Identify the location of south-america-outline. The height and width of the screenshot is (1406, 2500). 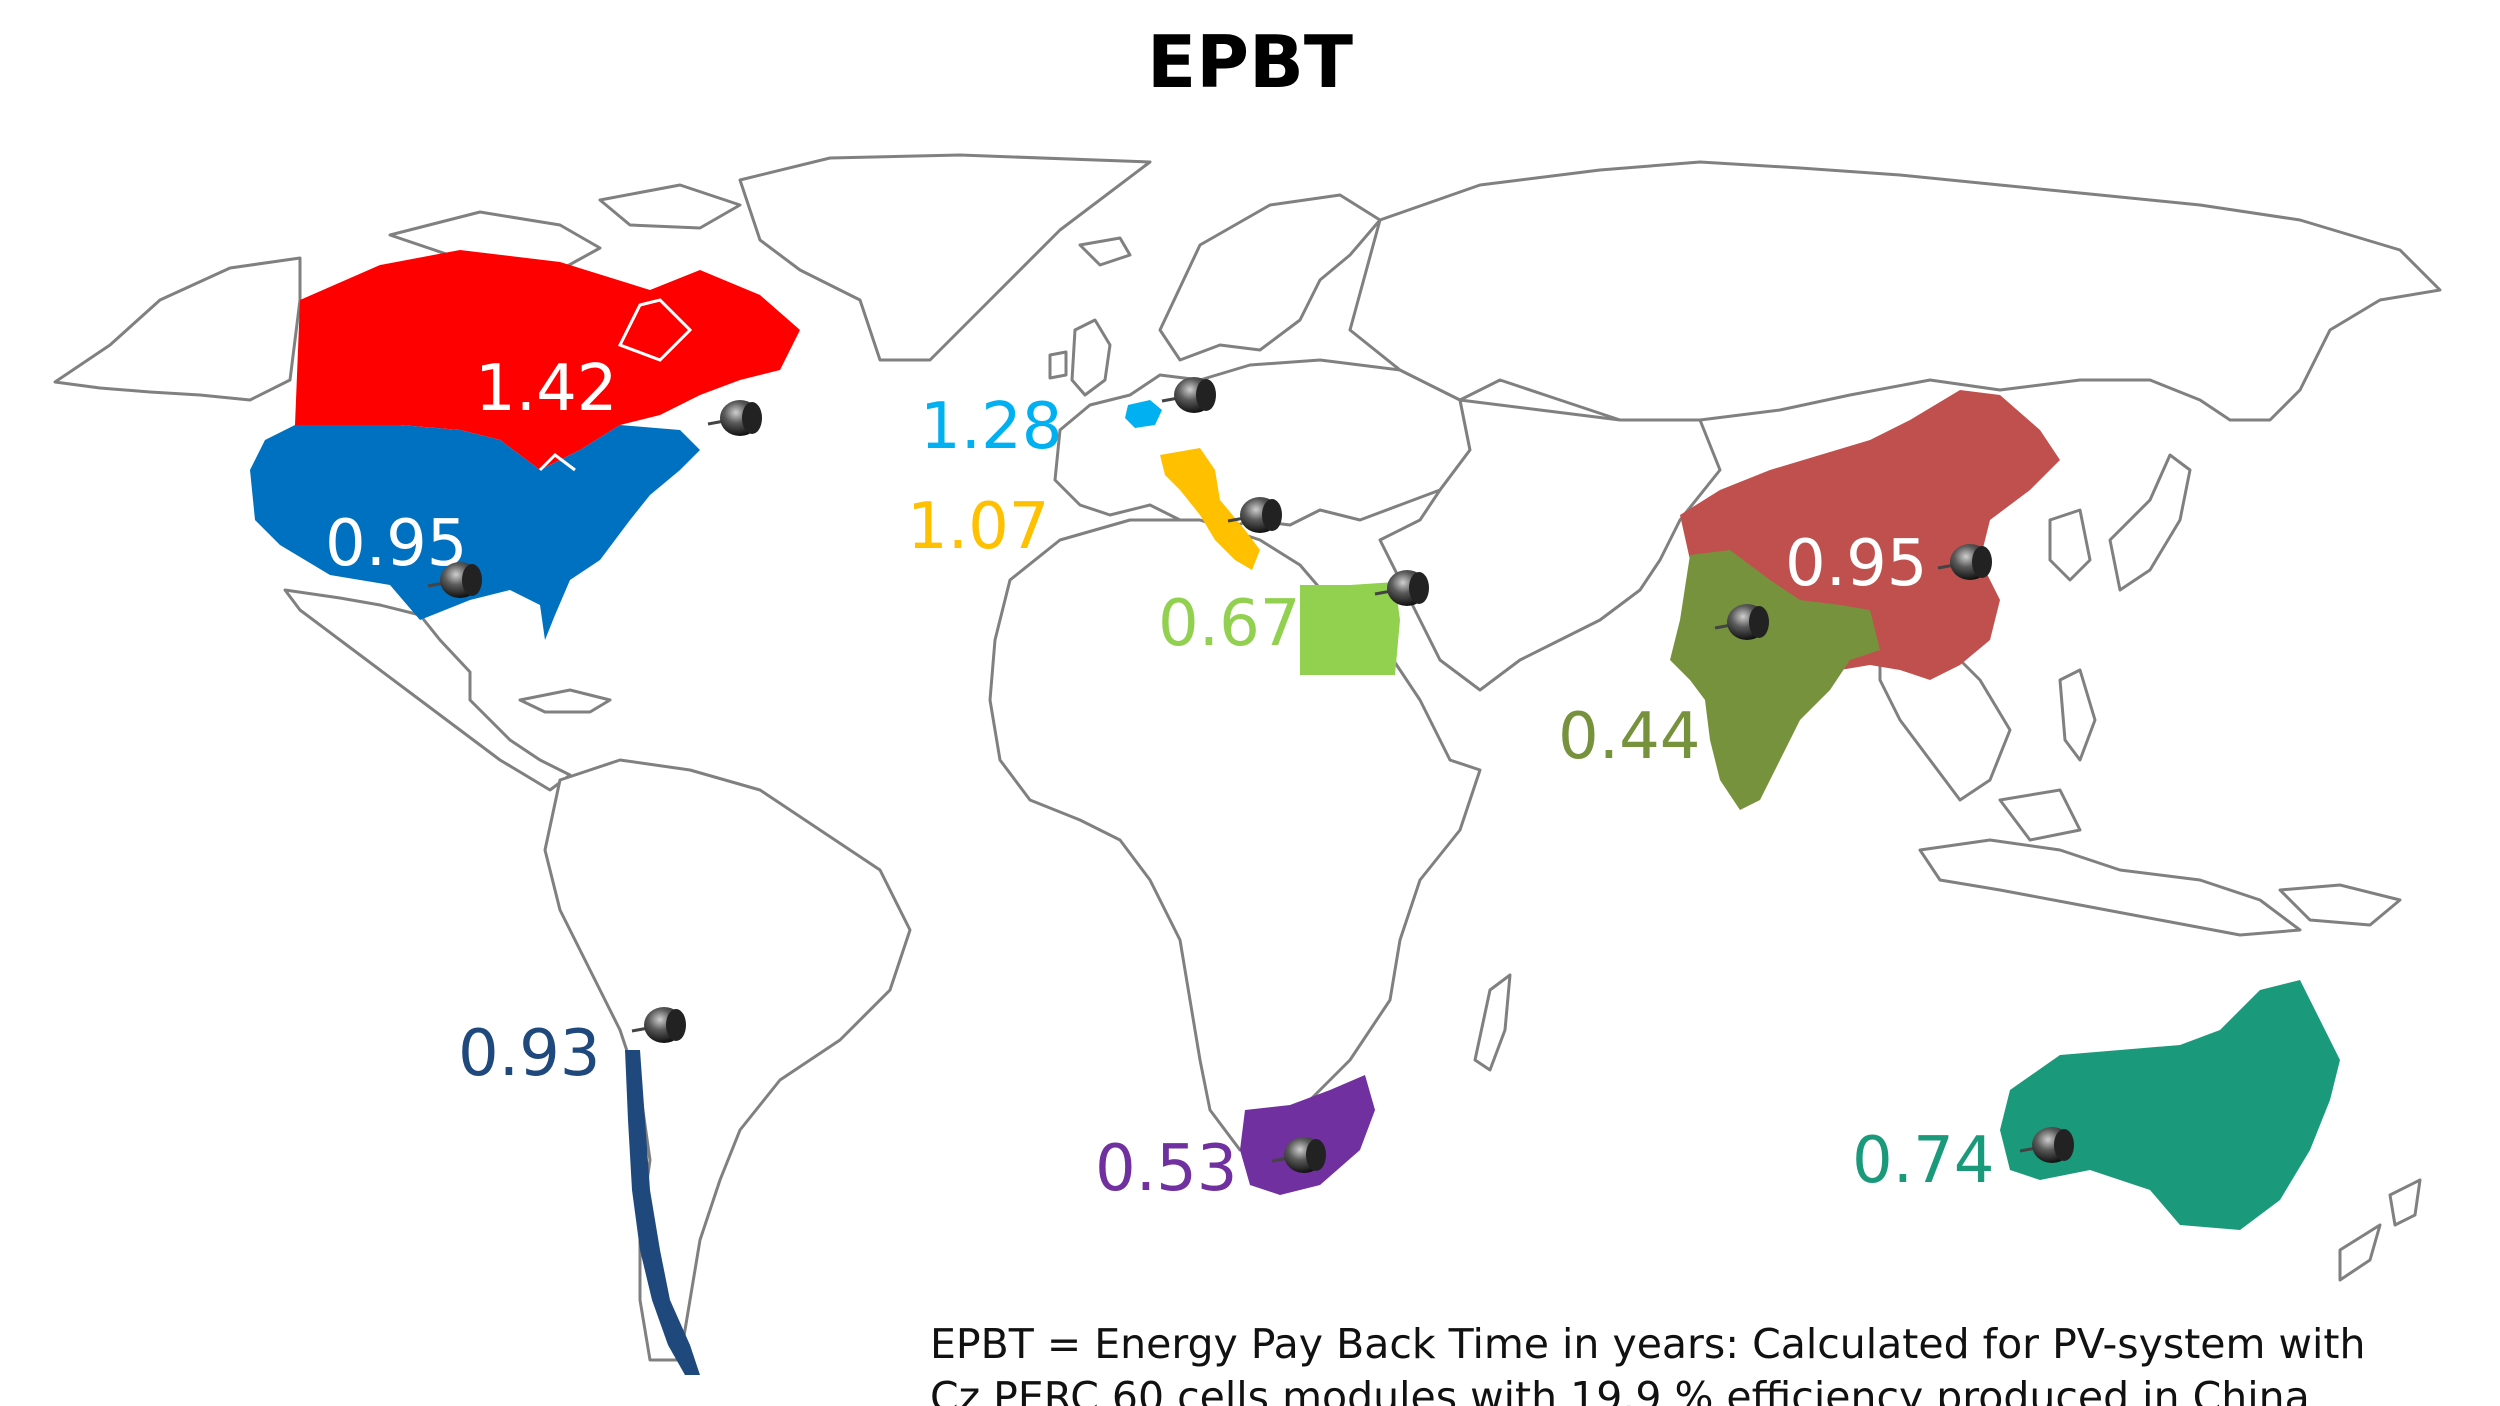
(727, 1060).